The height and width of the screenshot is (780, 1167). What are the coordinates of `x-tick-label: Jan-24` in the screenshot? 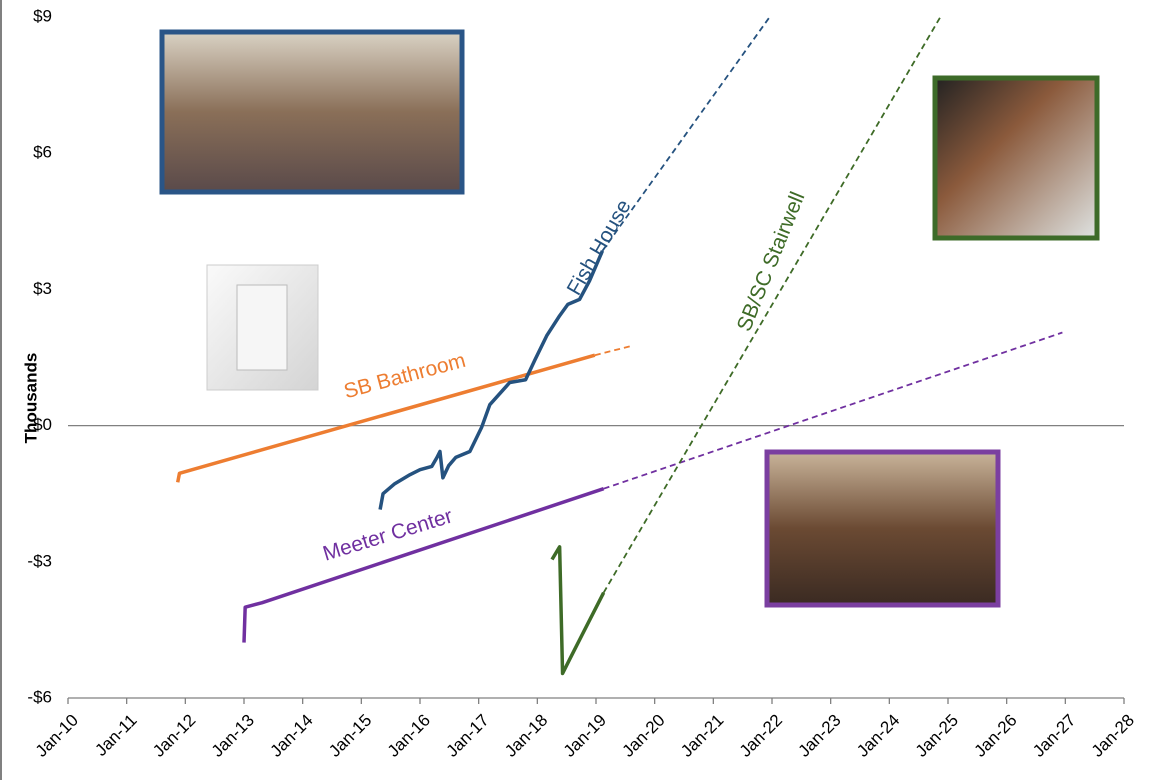 It's located at (878, 736).